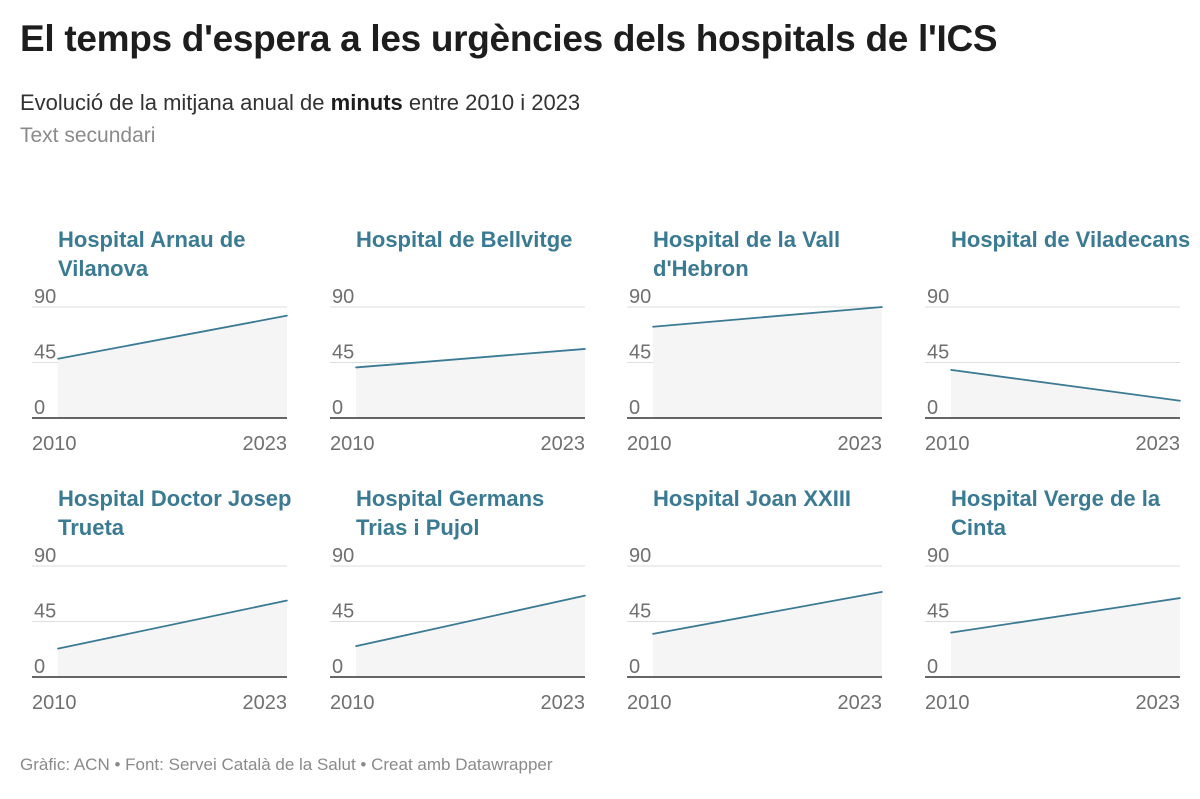 This screenshot has width=1200, height=799. I want to click on panel-title: Hospital de la Vall d'Hebron, so click(747, 254).